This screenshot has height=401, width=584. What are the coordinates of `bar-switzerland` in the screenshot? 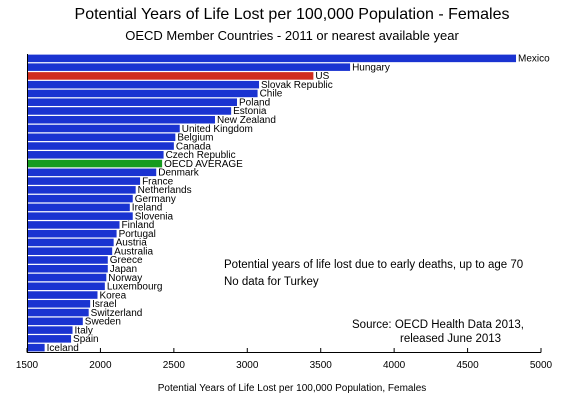 It's located at (58, 312).